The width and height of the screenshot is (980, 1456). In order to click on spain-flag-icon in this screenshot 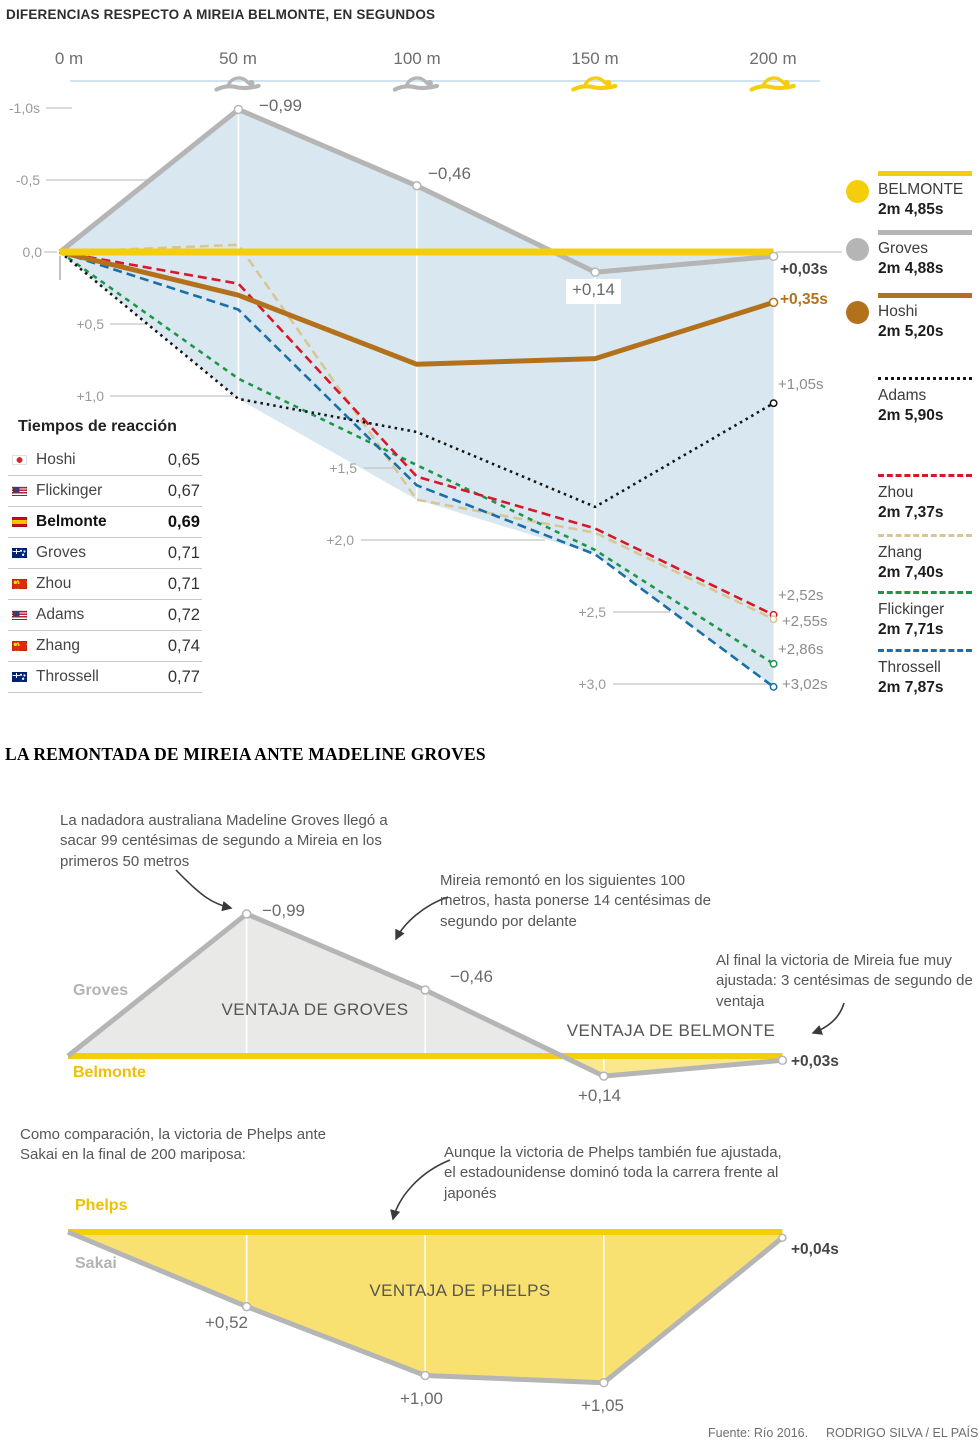, I will do `click(19, 522)`.